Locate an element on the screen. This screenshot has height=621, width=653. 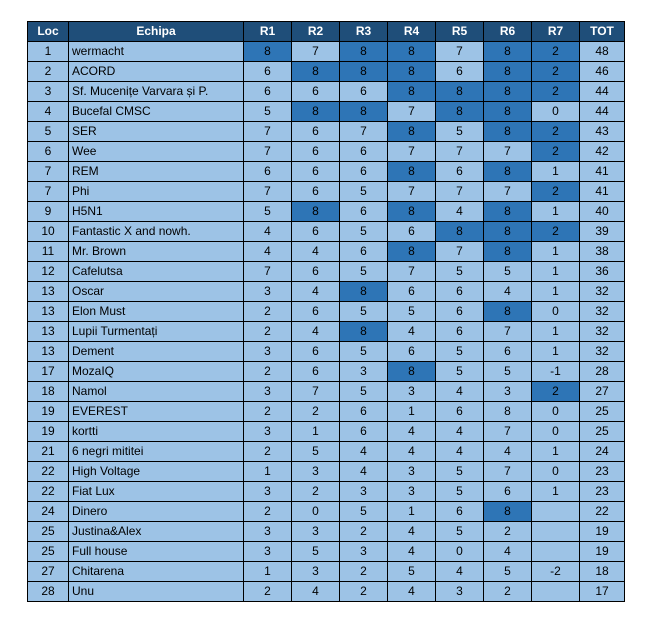
round-4-score-cell: 3 is located at coordinates (411, 471).